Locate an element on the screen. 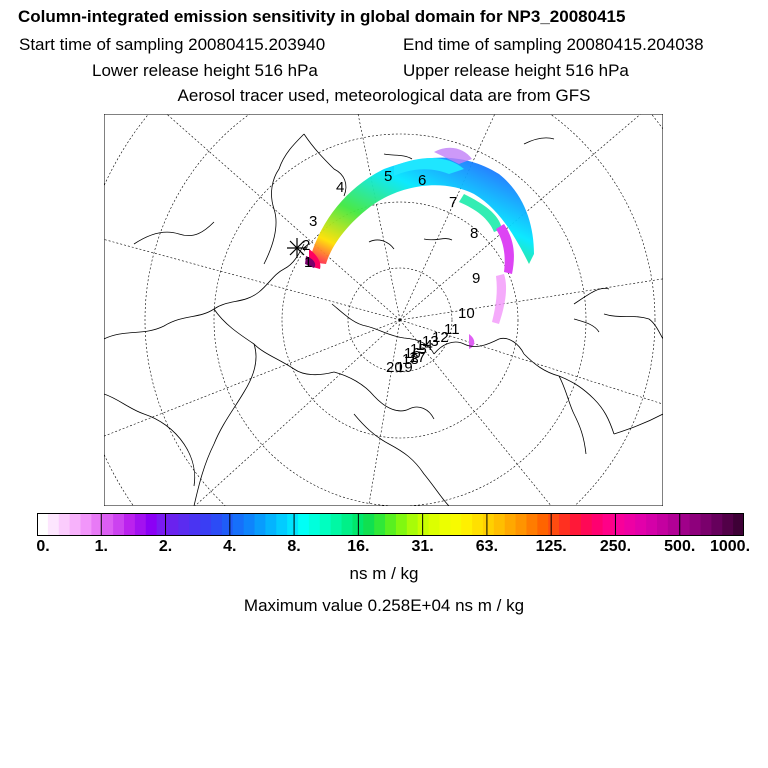  trajectory-label: 15 is located at coordinates (418, 349).